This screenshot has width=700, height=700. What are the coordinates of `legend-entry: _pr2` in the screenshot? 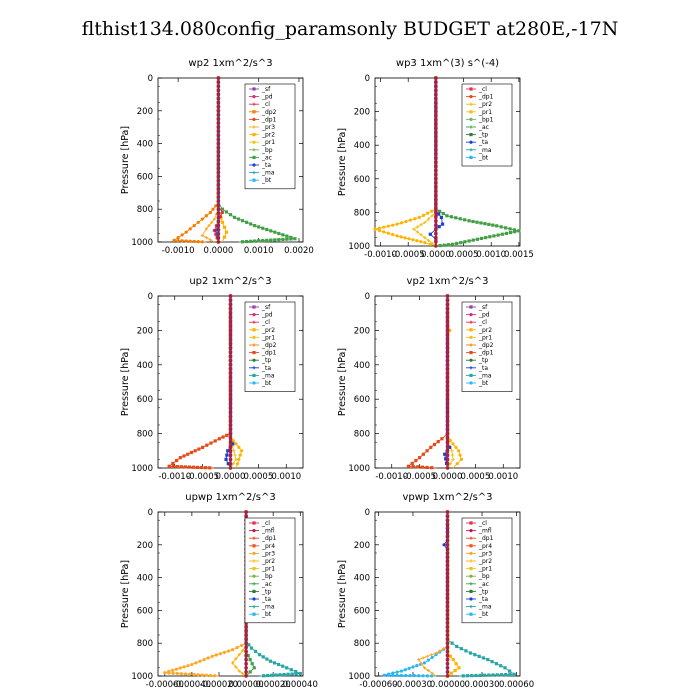 It's located at (268, 561).